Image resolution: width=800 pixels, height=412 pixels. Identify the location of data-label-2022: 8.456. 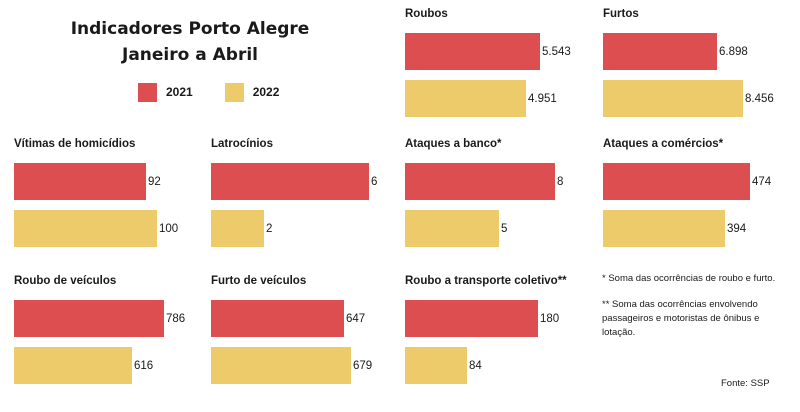
(759, 98).